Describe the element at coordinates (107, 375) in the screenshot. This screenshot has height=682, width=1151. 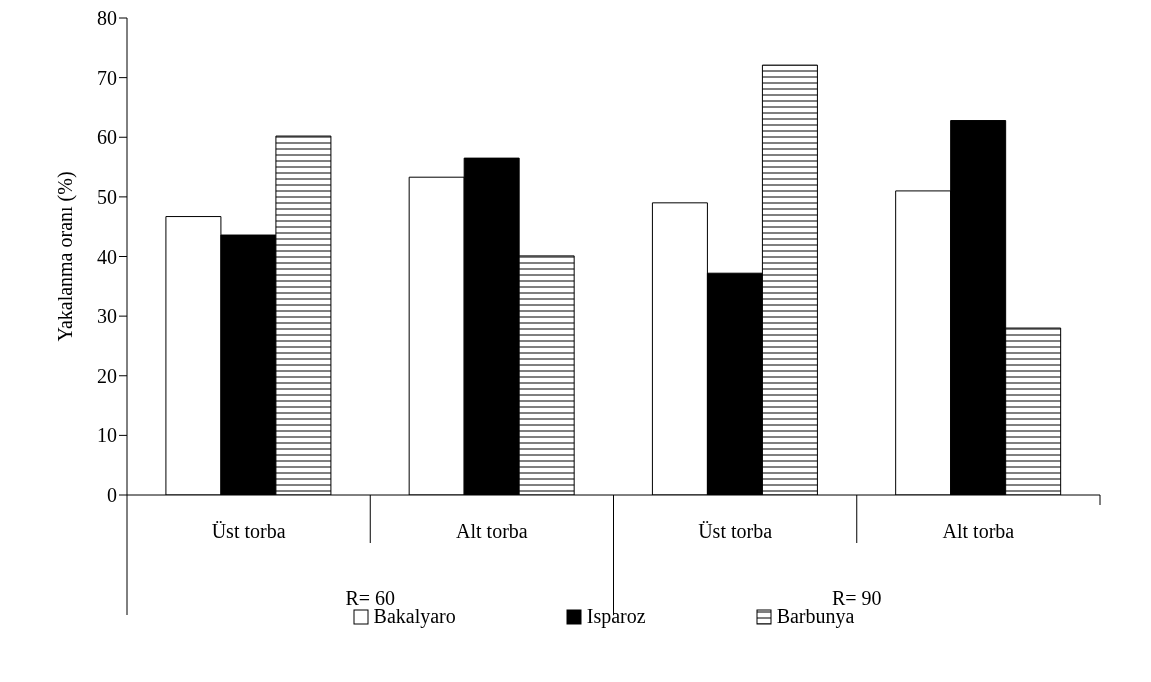
I see `y-tick-label: 20` at that location.